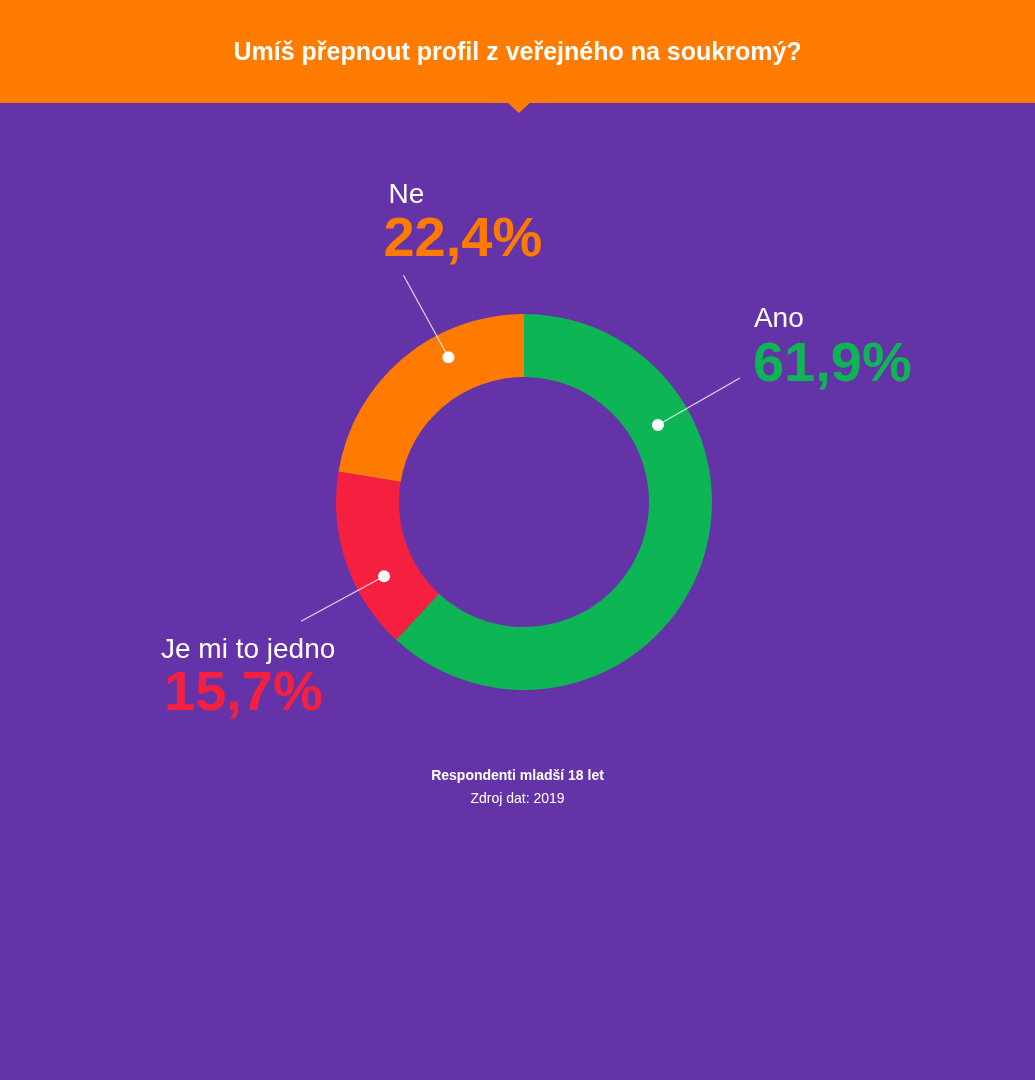 The height and width of the screenshot is (1080, 1035). What do you see at coordinates (517, 51) in the screenshot?
I see `chart-title: Umíš přepnout profil z veřejného na soukromý?` at bounding box center [517, 51].